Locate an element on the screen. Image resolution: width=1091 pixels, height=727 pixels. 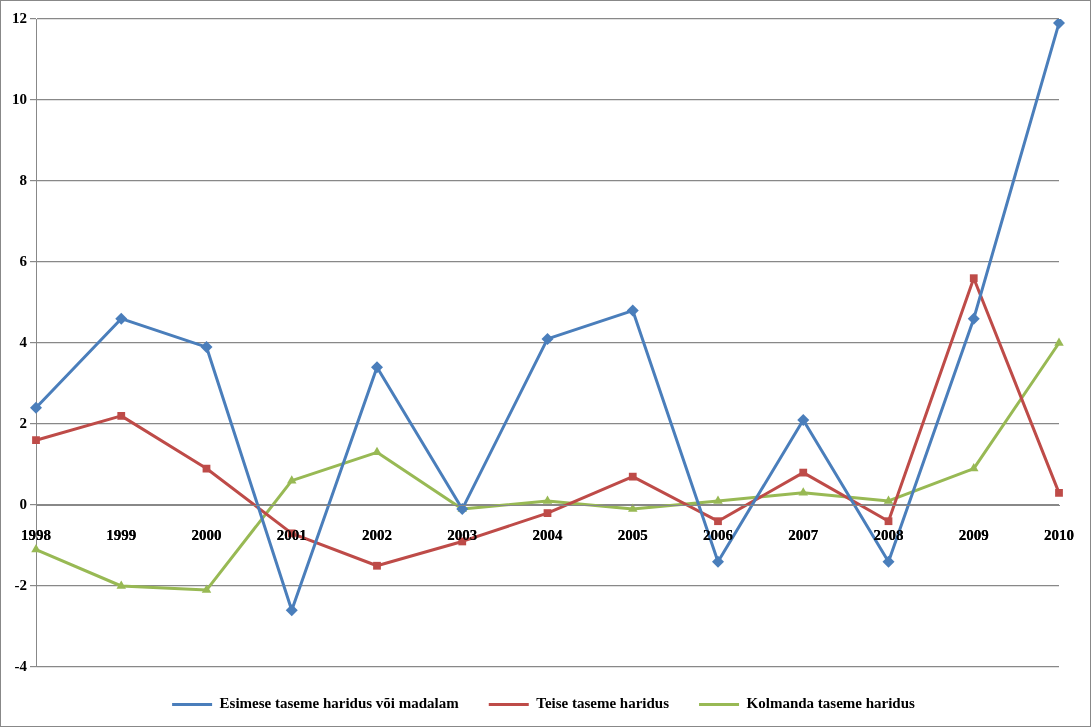
x-tick-label: 2000 is located at coordinates (206, 534).